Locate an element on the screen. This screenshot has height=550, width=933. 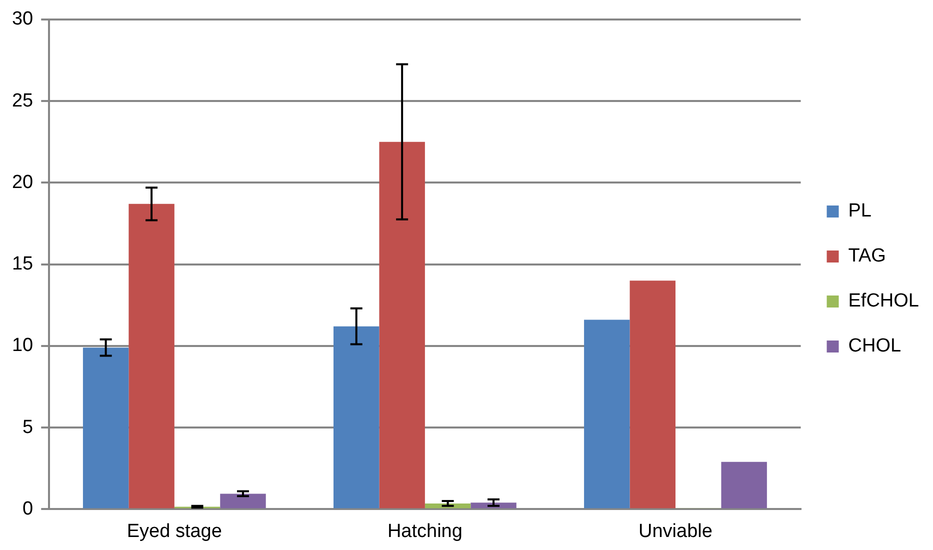
y-tick-label: 10 is located at coordinates (23, 345).